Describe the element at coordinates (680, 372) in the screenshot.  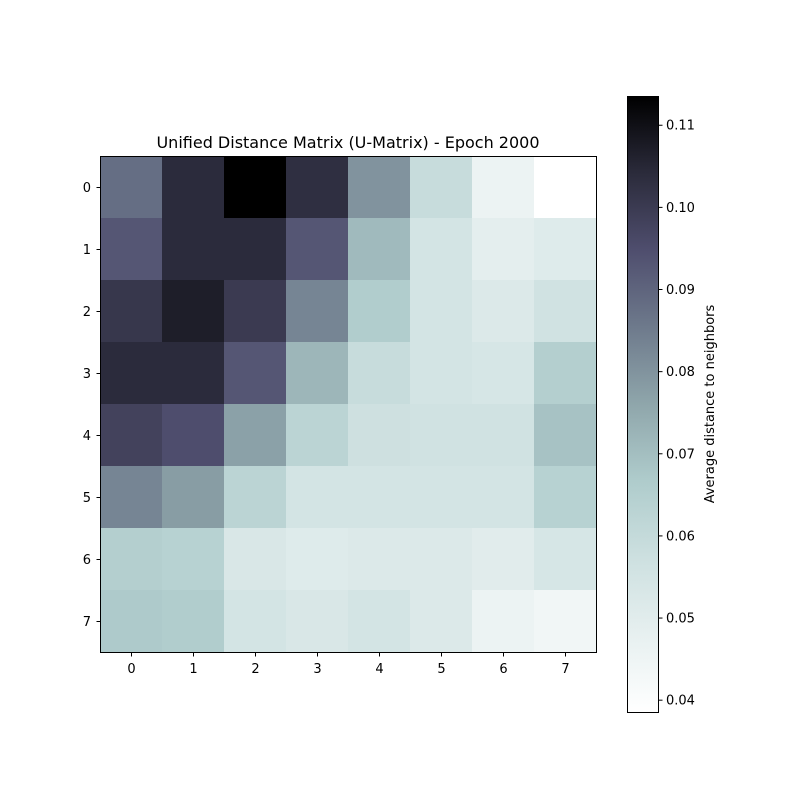
I see `colorbar-tick-label: 0.08` at that location.